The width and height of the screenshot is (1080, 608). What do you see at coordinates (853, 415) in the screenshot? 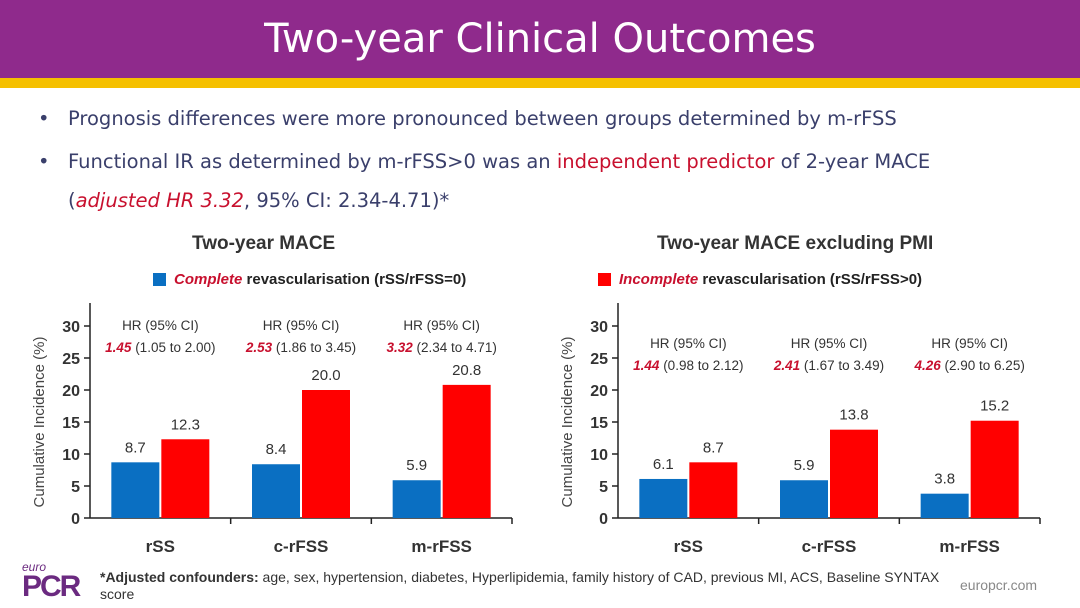
I see `data-label: 13.8` at bounding box center [853, 415].